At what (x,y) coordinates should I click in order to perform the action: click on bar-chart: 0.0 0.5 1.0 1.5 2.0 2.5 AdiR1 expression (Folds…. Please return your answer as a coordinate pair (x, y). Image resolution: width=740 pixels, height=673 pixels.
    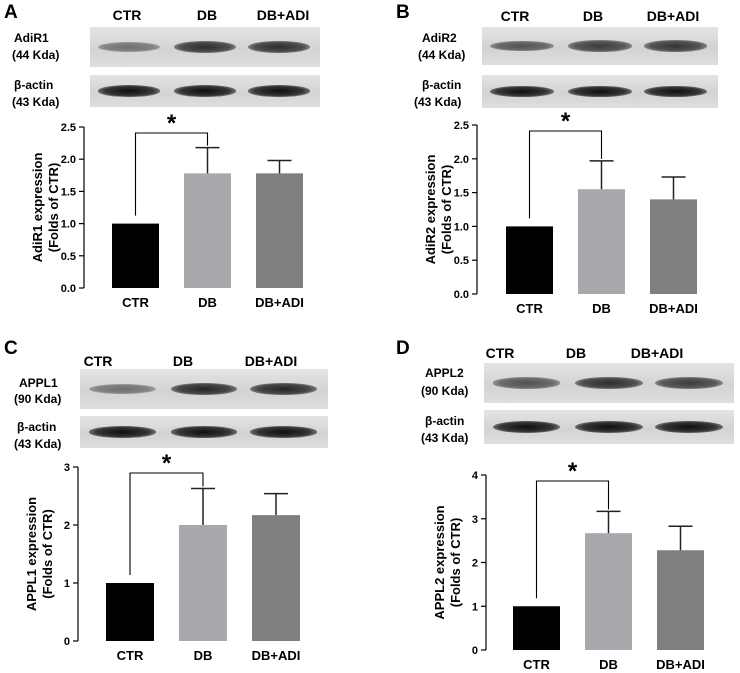
    Looking at the image, I should click on (167, 210).